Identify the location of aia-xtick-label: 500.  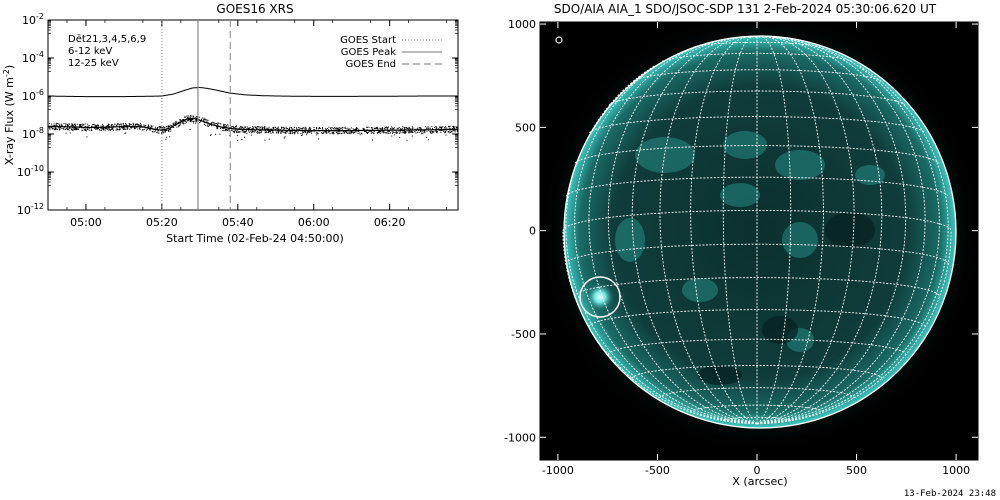
(856, 470).